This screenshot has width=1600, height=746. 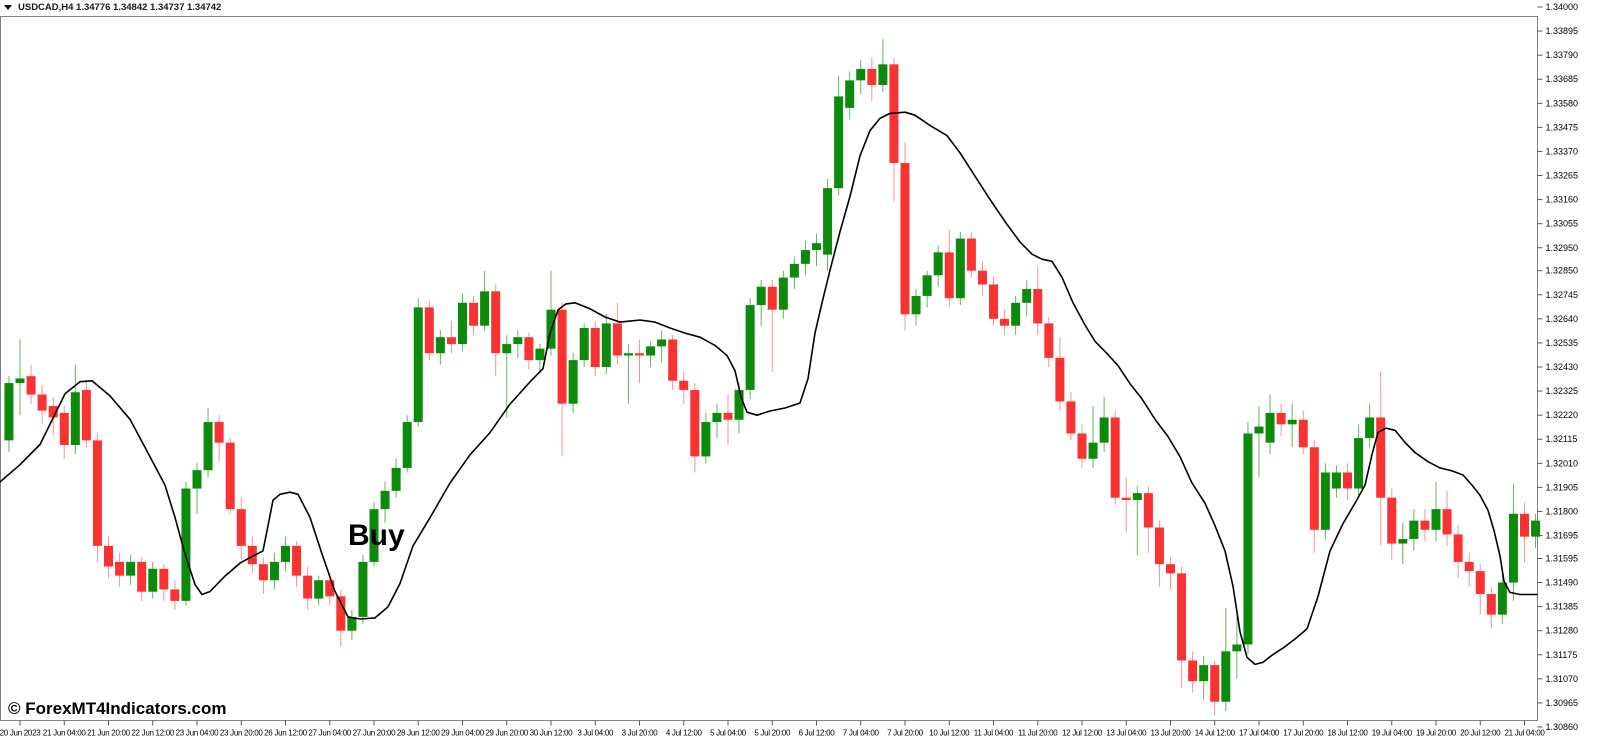 What do you see at coordinates (153, 733) in the screenshot?
I see `time-axis-label: 22 Jun 12:00` at bounding box center [153, 733].